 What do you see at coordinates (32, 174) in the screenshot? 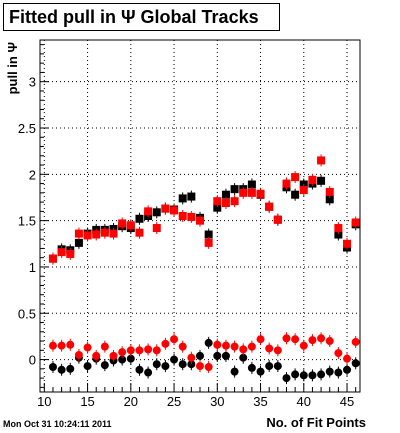
I see `y-tick-label: 2` at bounding box center [32, 174].